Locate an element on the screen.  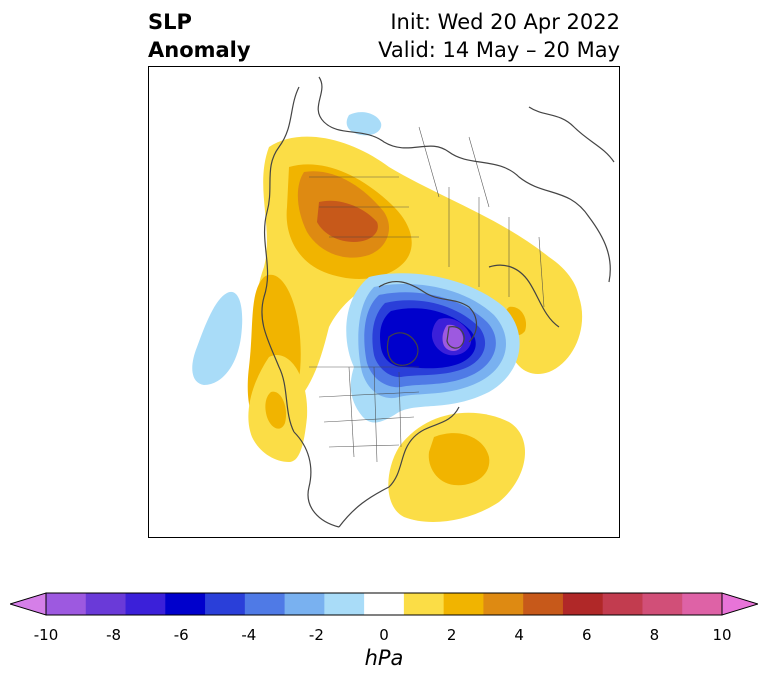
valid-range: Valid: 14 May – 20 May is located at coordinates (499, 50).